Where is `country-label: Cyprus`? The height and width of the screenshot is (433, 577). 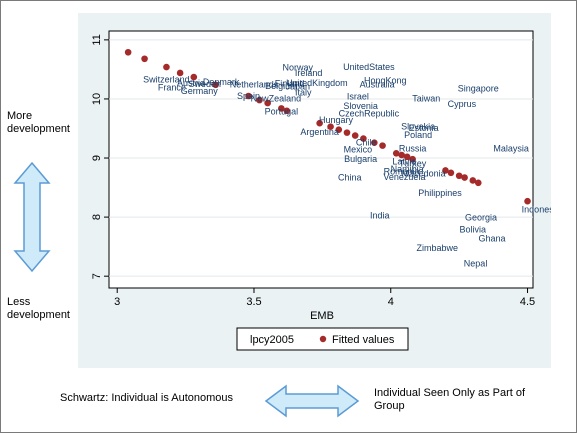 country-label: Cyprus is located at coordinates (462, 104).